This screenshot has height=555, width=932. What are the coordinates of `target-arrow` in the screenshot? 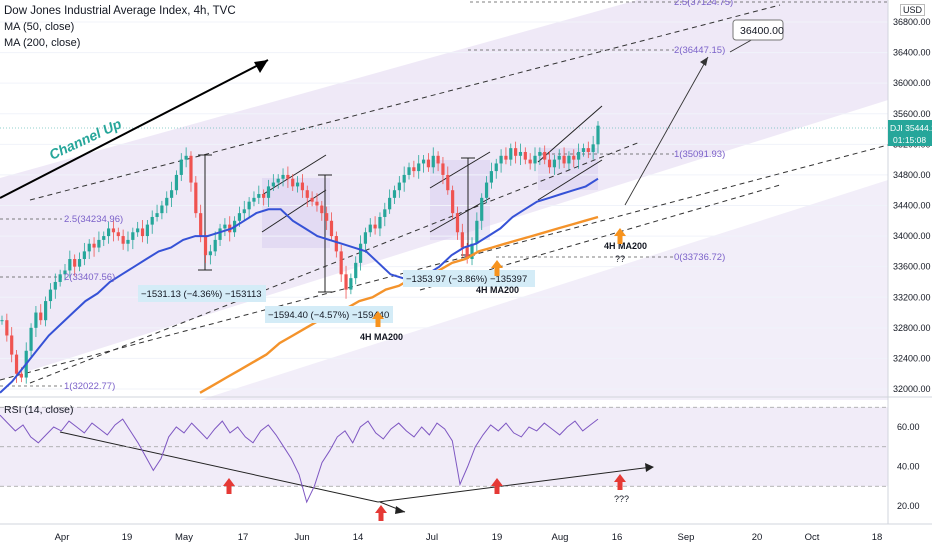 It's located at (666, 131).